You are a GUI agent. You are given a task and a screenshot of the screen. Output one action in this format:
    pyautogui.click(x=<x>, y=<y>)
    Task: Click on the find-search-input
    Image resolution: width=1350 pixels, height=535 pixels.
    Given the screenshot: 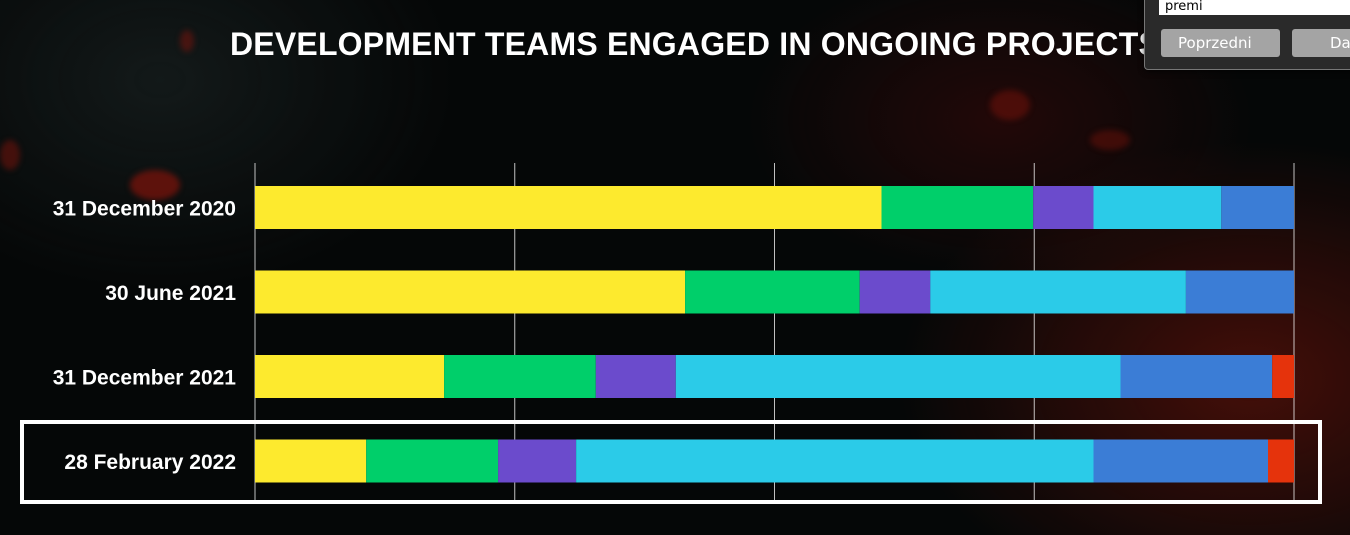 What is the action you would take?
    pyautogui.click(x=1254, y=7)
    